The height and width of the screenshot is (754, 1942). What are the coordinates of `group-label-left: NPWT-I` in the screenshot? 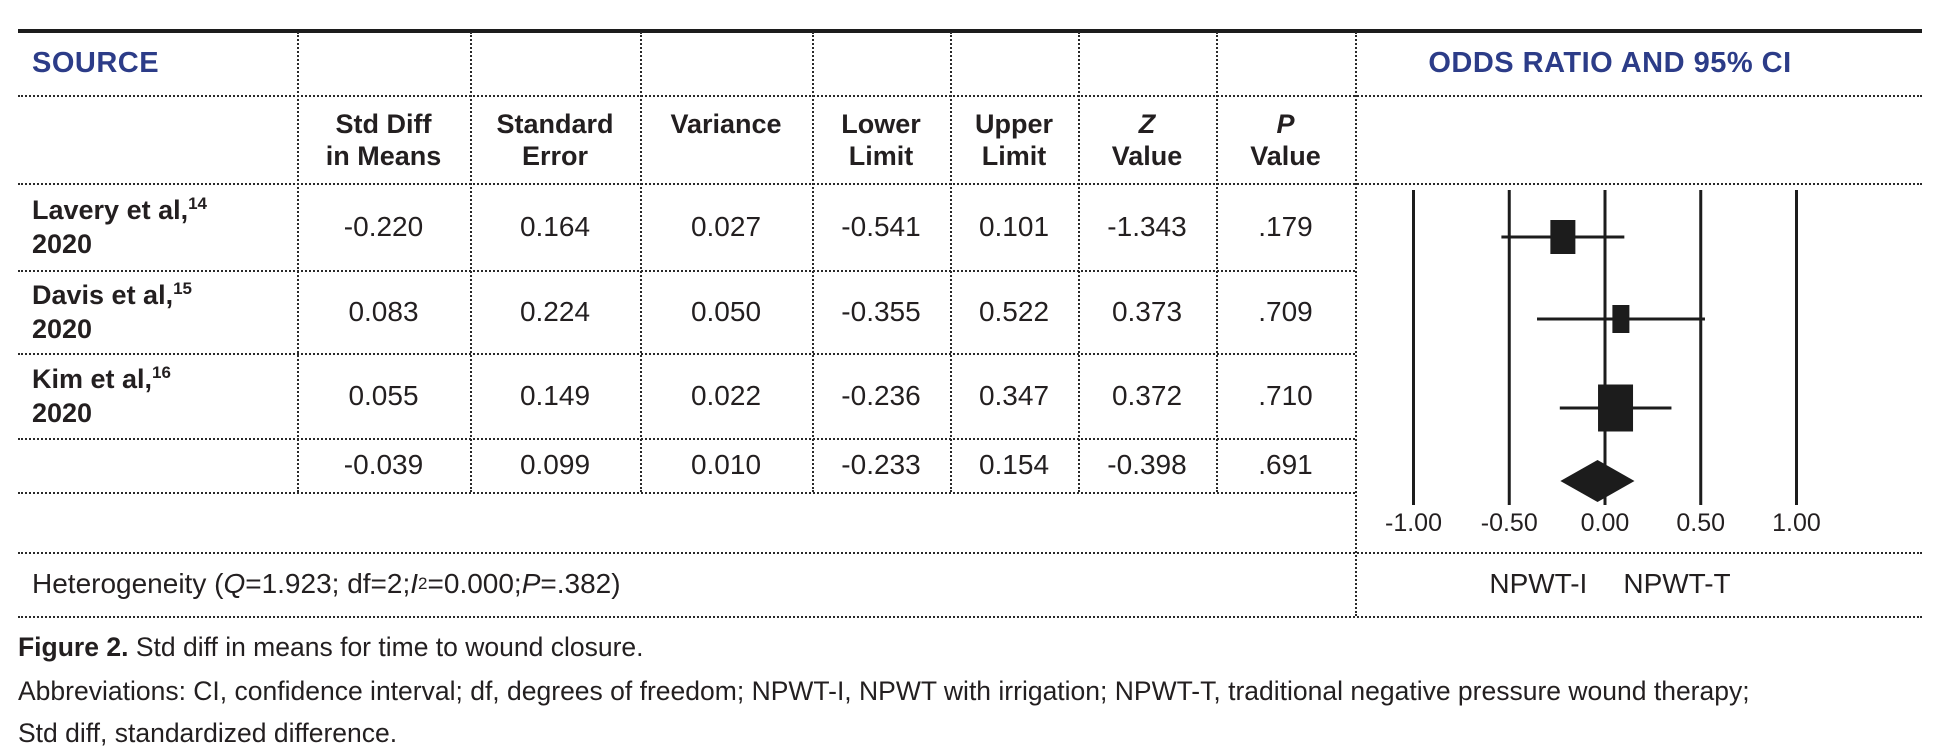 It's located at (1538, 583).